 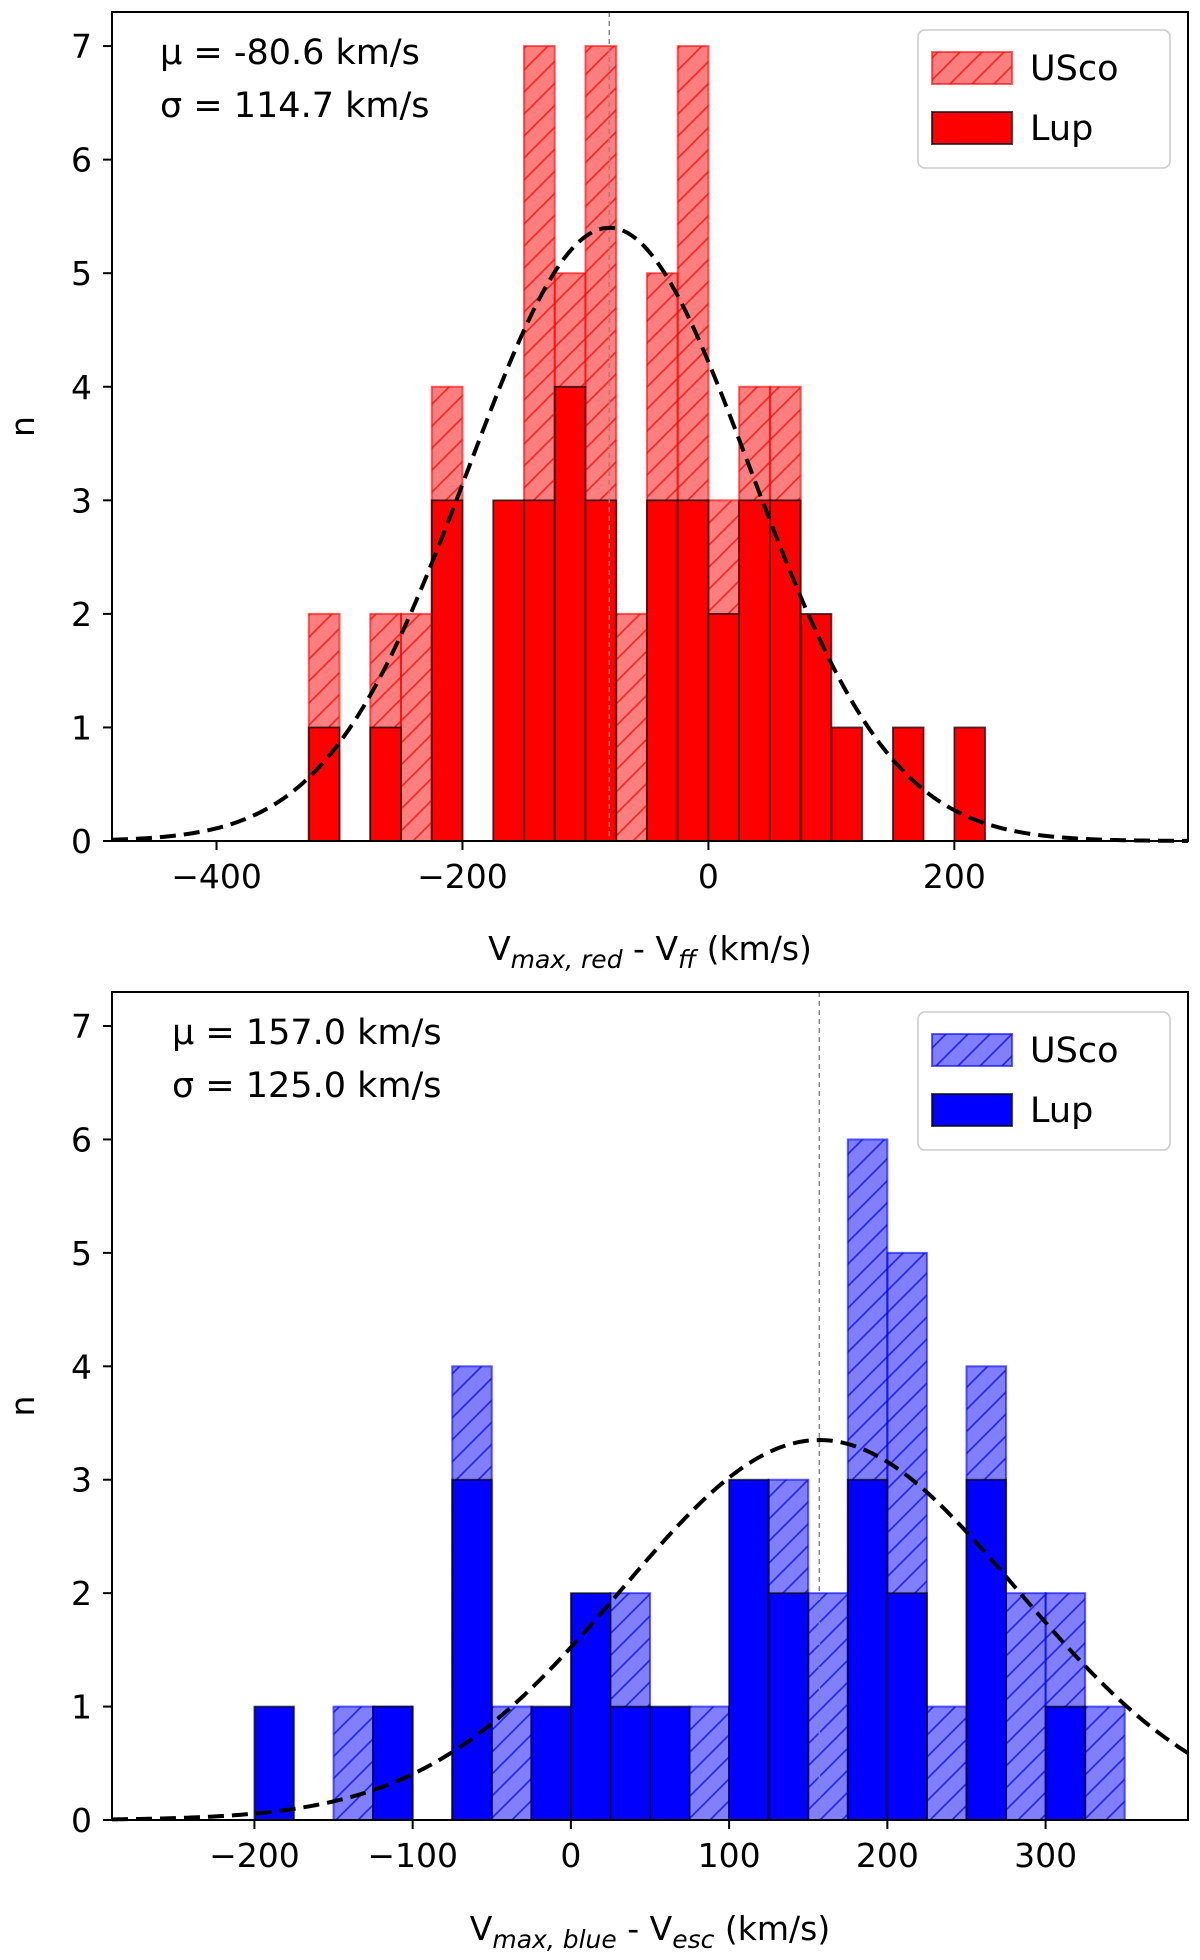 What do you see at coordinates (306, 1086) in the screenshot?
I see `sigma-annotation: σ = 125.0 km/s` at bounding box center [306, 1086].